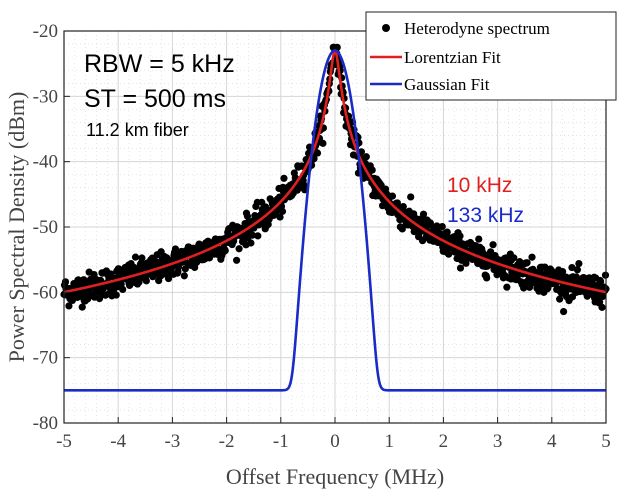 This screenshot has height=493, width=619. I want to click on x-tick-label: 2, so click(444, 441).